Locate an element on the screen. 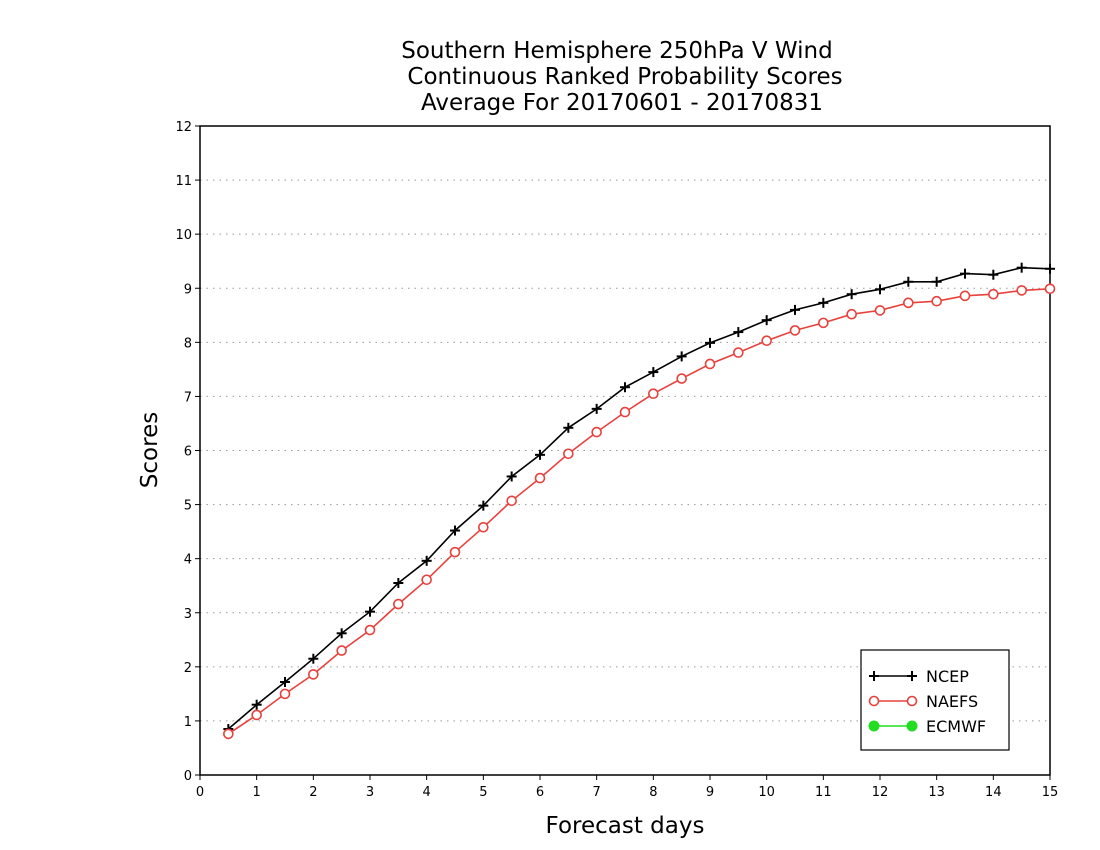 The height and width of the screenshot is (850, 1100). legend-label: NAEFS is located at coordinates (952, 701).